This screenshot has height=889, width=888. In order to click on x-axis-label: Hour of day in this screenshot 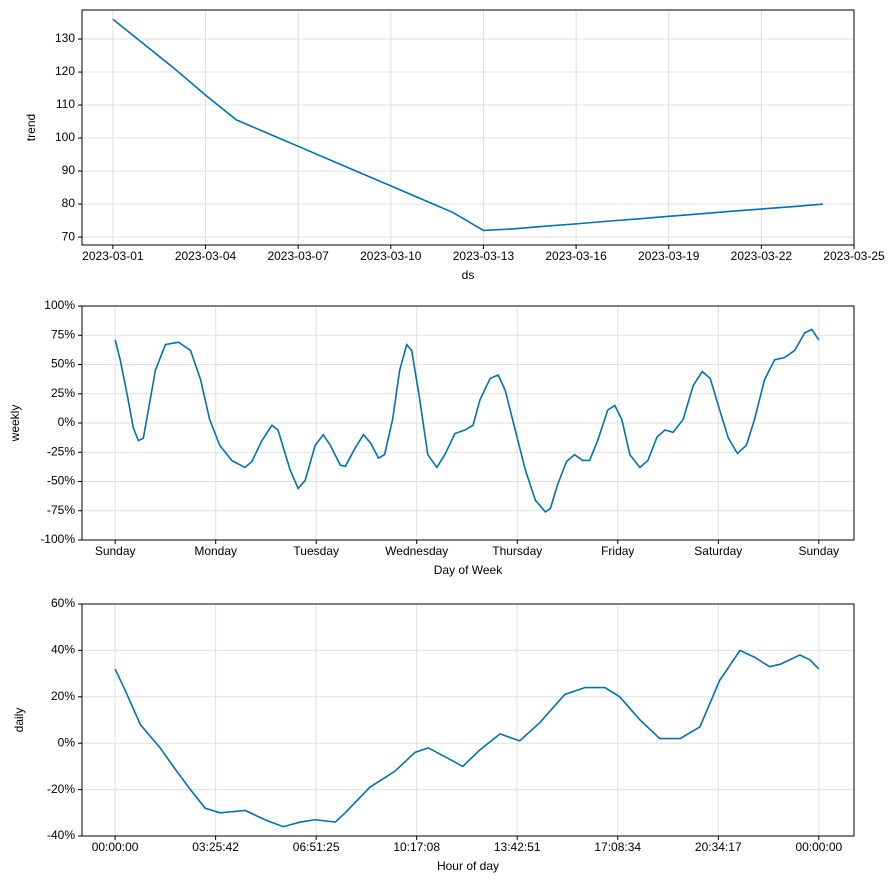, I will do `click(468, 866)`.